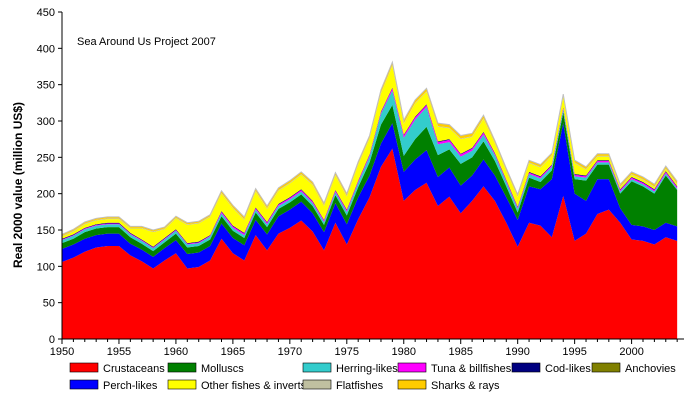 The height and width of the screenshot is (409, 684). I want to click on y-tick-label: 450, so click(46, 13).